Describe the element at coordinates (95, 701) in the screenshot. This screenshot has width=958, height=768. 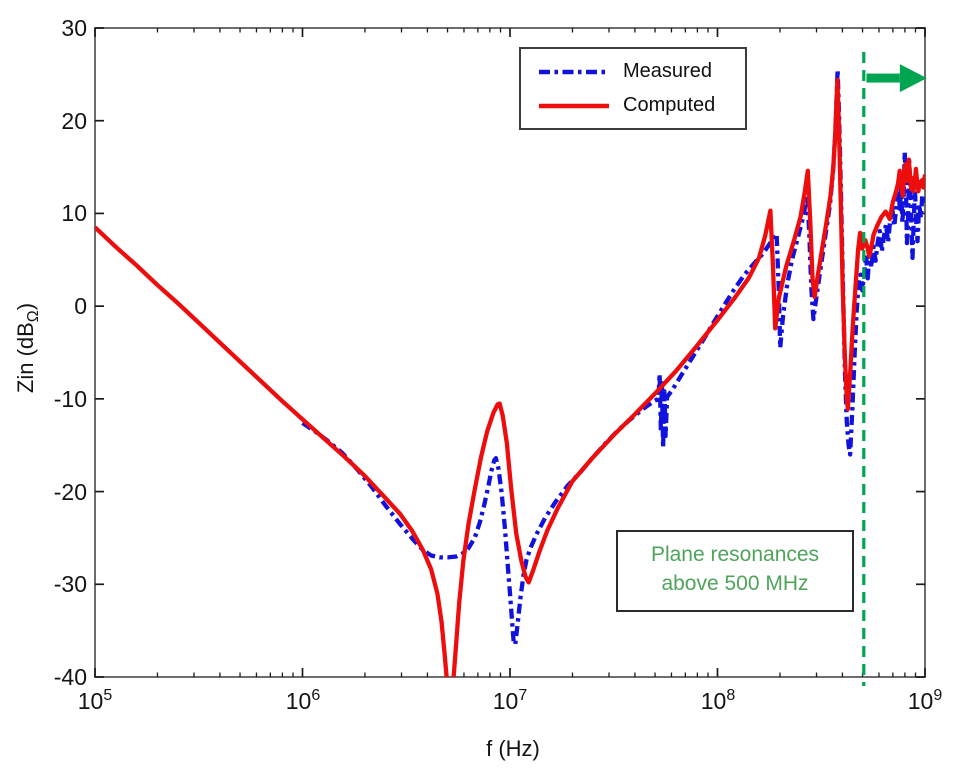
I see `x-tick-label: 10⁵` at that location.